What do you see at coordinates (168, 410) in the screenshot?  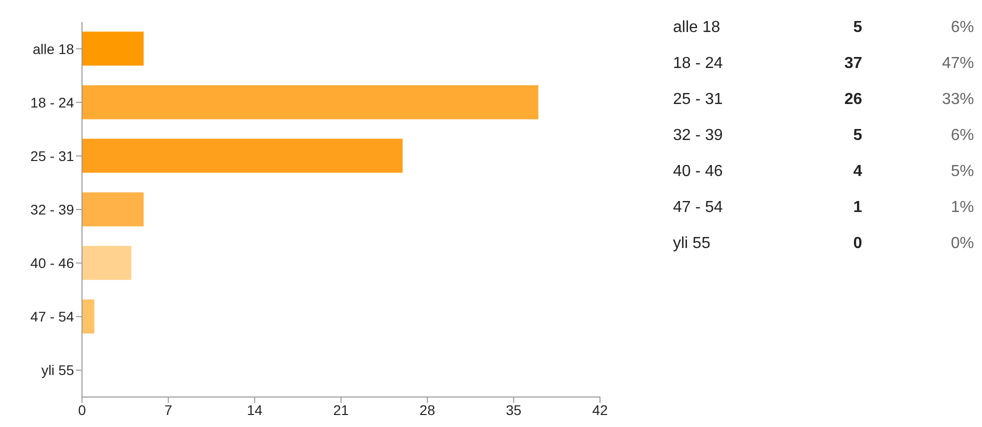 I see `x-tick-label: 7` at bounding box center [168, 410].